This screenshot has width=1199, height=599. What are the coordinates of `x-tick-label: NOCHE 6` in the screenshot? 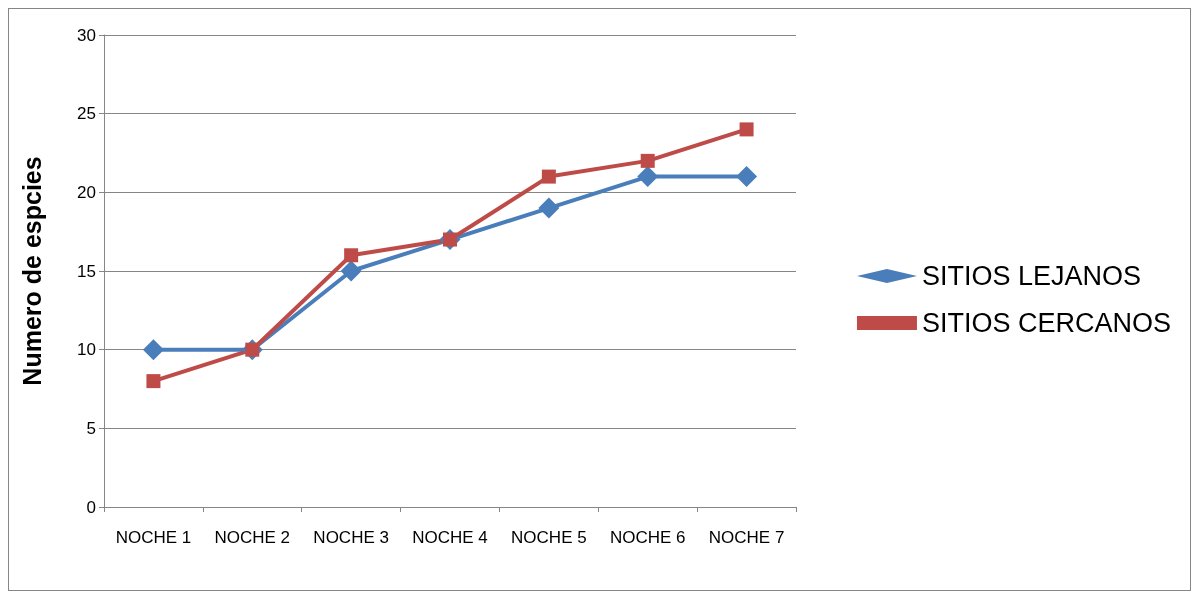 It's located at (647, 537).